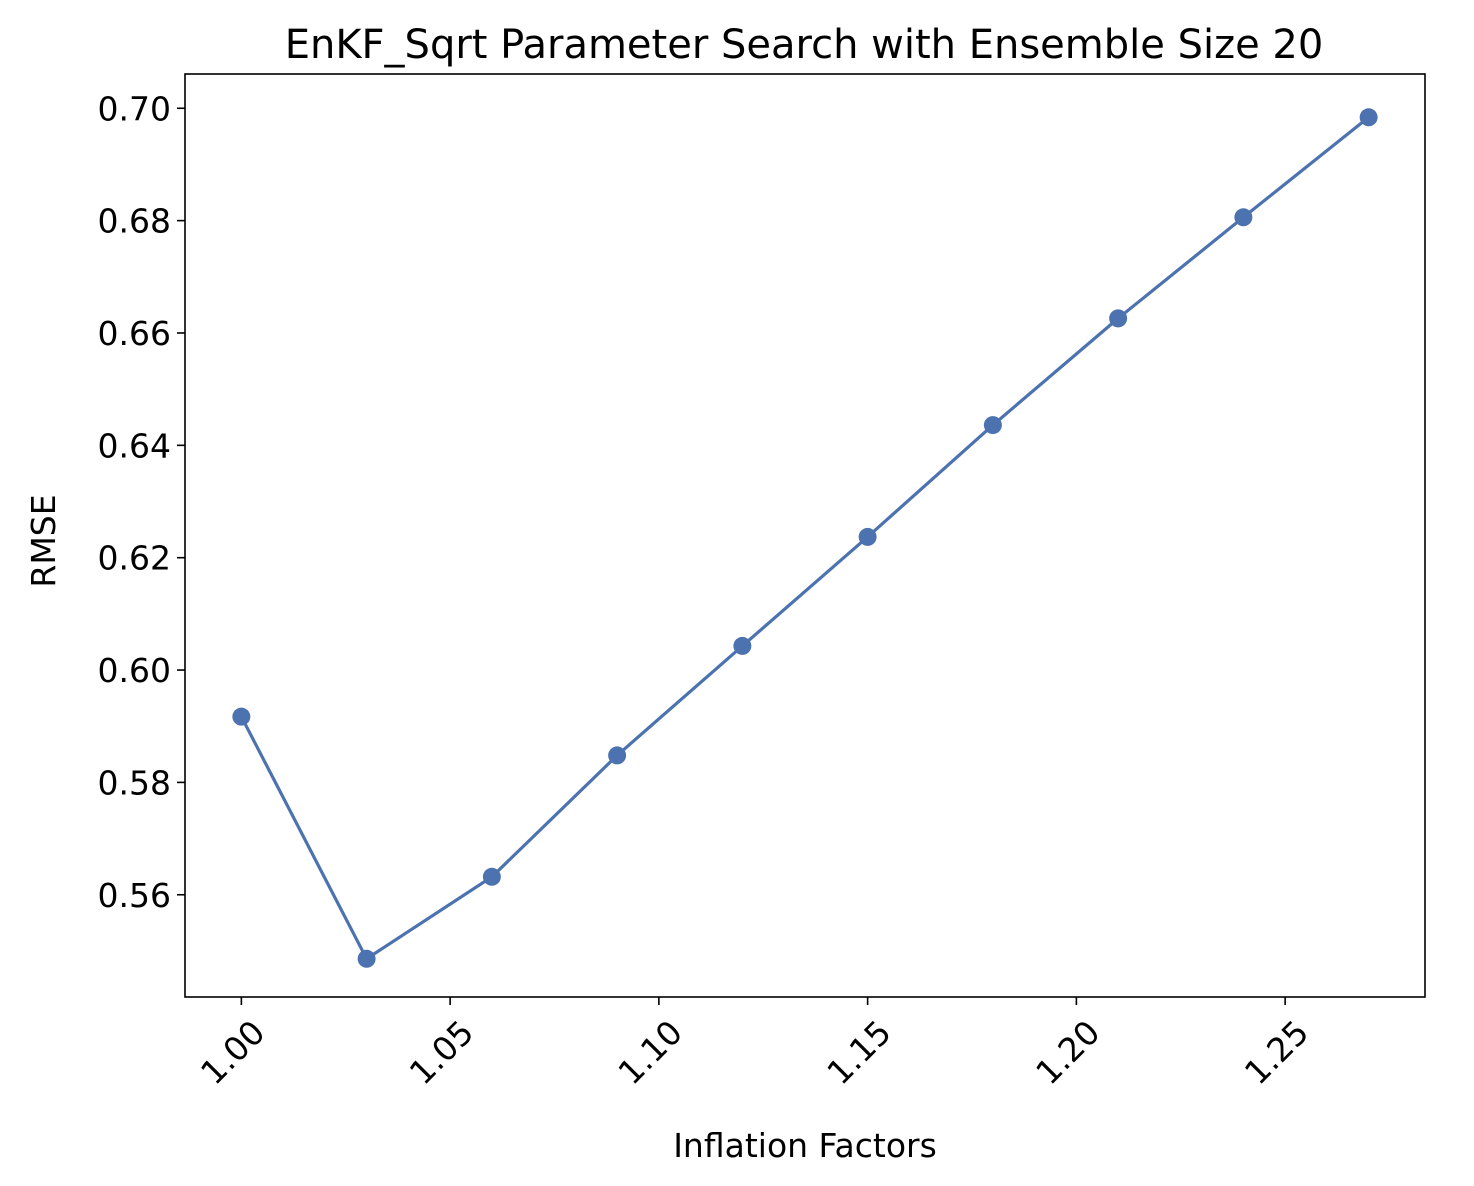  What do you see at coordinates (134, 670) in the screenshot?
I see `y-tick-label: 0.60` at bounding box center [134, 670].